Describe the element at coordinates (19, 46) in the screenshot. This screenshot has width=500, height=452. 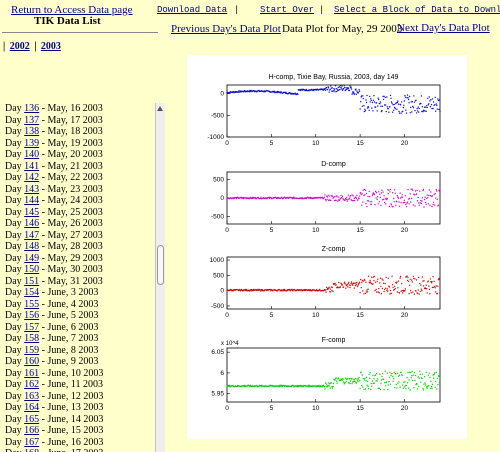
I see `year-link-2002: 2002` at that location.